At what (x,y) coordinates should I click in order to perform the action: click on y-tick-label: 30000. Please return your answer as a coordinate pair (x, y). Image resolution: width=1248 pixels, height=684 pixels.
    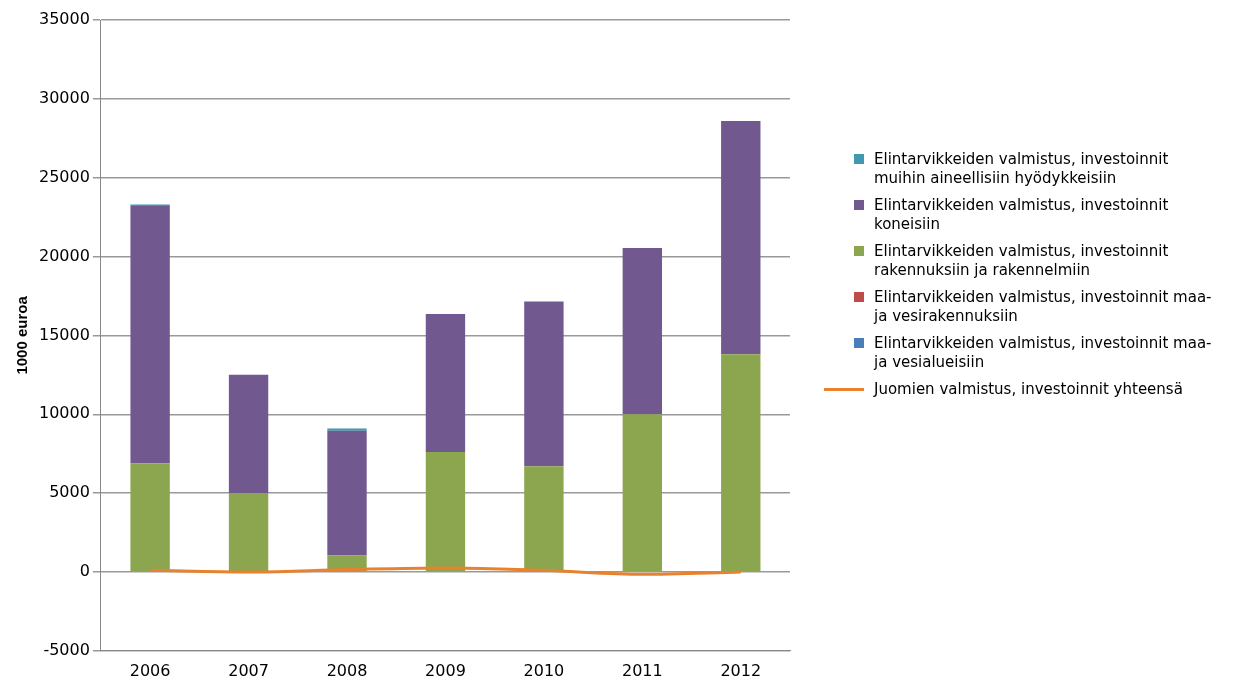
    Looking at the image, I should click on (64, 98).